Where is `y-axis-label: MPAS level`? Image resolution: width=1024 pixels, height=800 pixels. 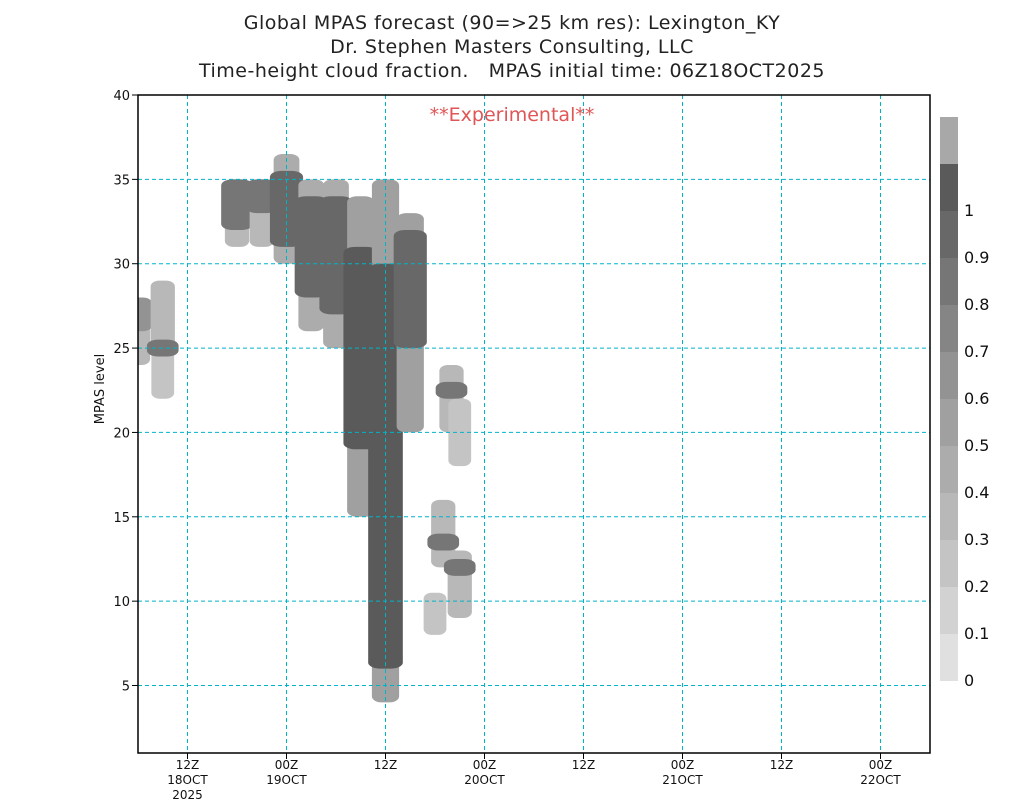
y-axis-label: MPAS level is located at coordinates (100, 389).